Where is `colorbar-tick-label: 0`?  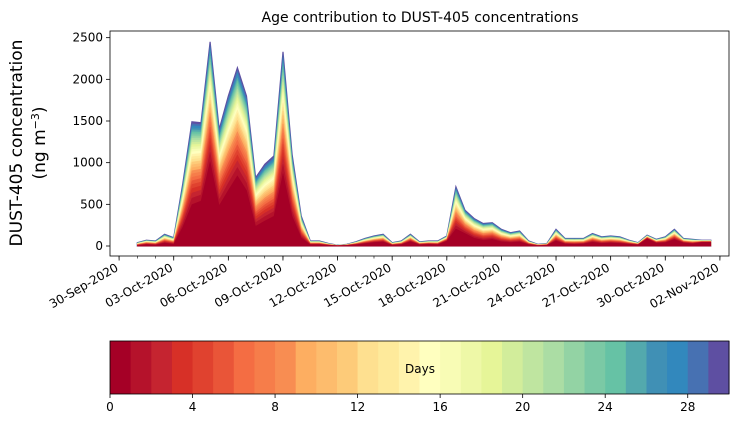
colorbar-tick-label: 0 is located at coordinates (110, 407).